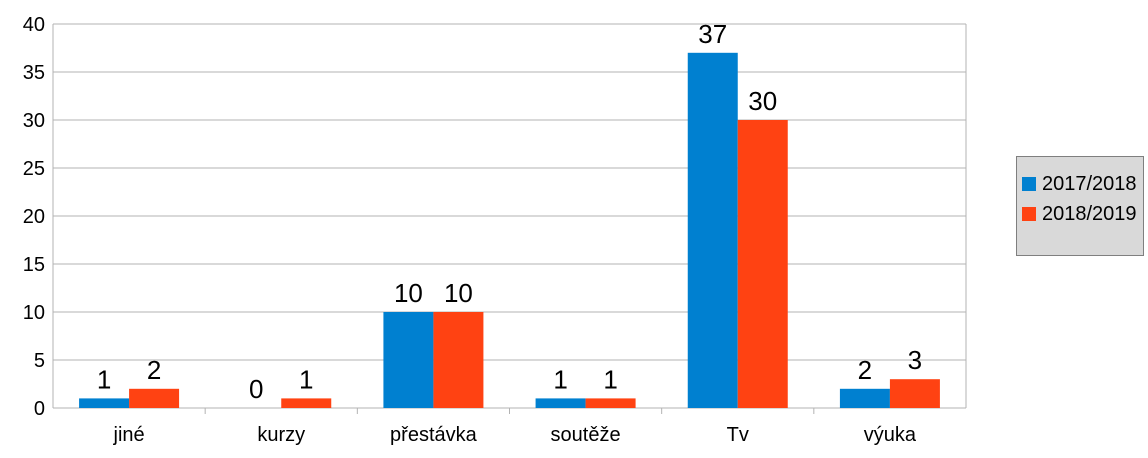 The image size is (1148, 458). Describe the element at coordinates (34, 217) in the screenshot. I see `y-tick-label-20: 20` at that location.